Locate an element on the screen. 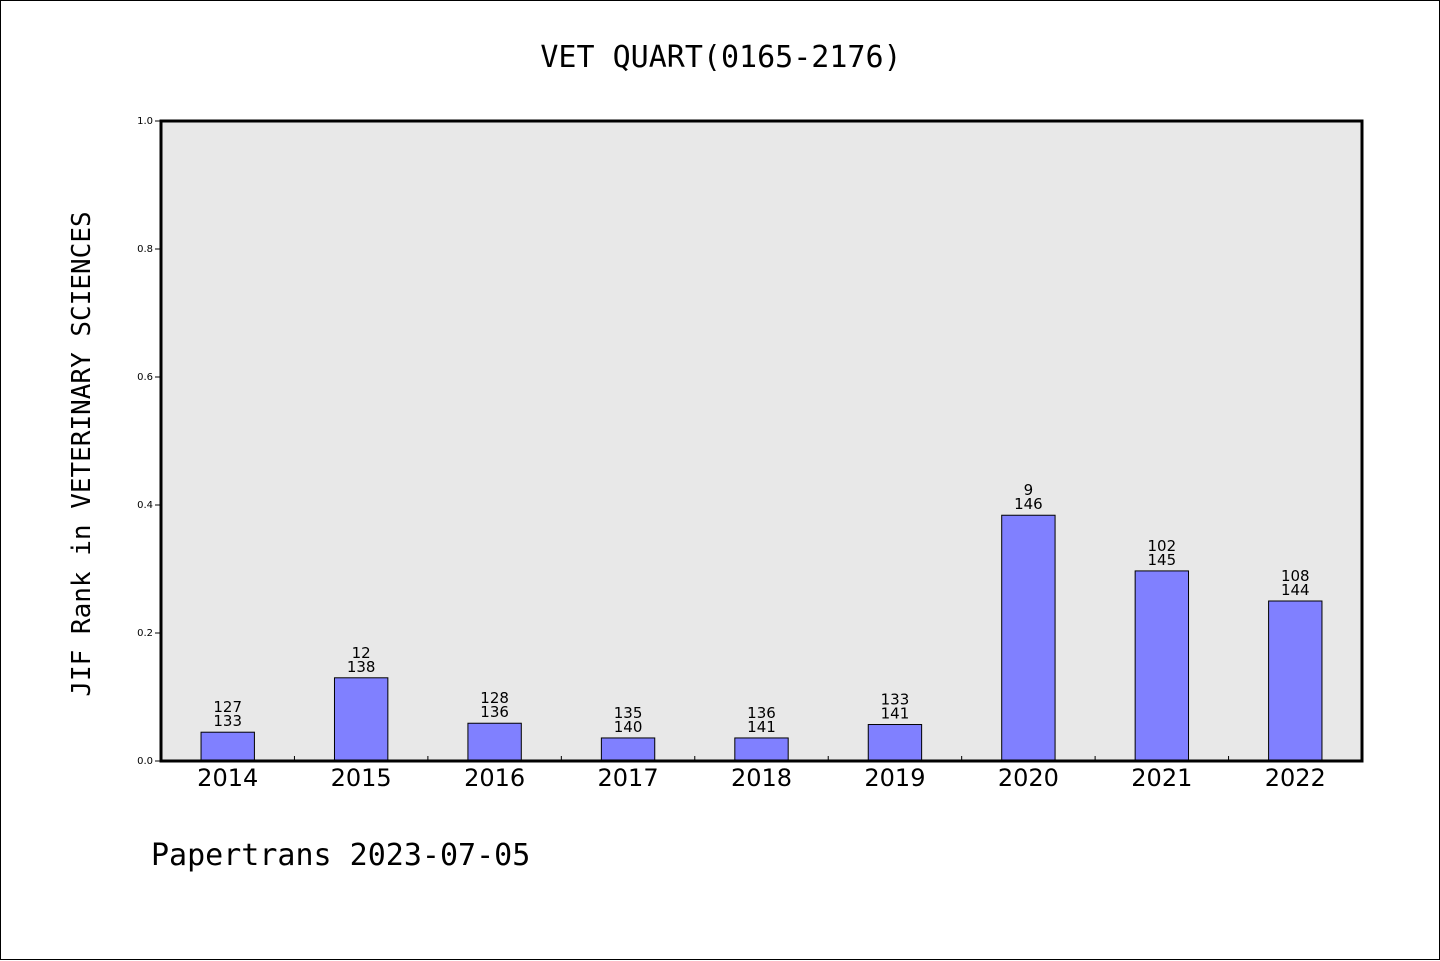 The width and height of the screenshot is (1440, 961). x-tick-label: 2021 is located at coordinates (1161, 778).